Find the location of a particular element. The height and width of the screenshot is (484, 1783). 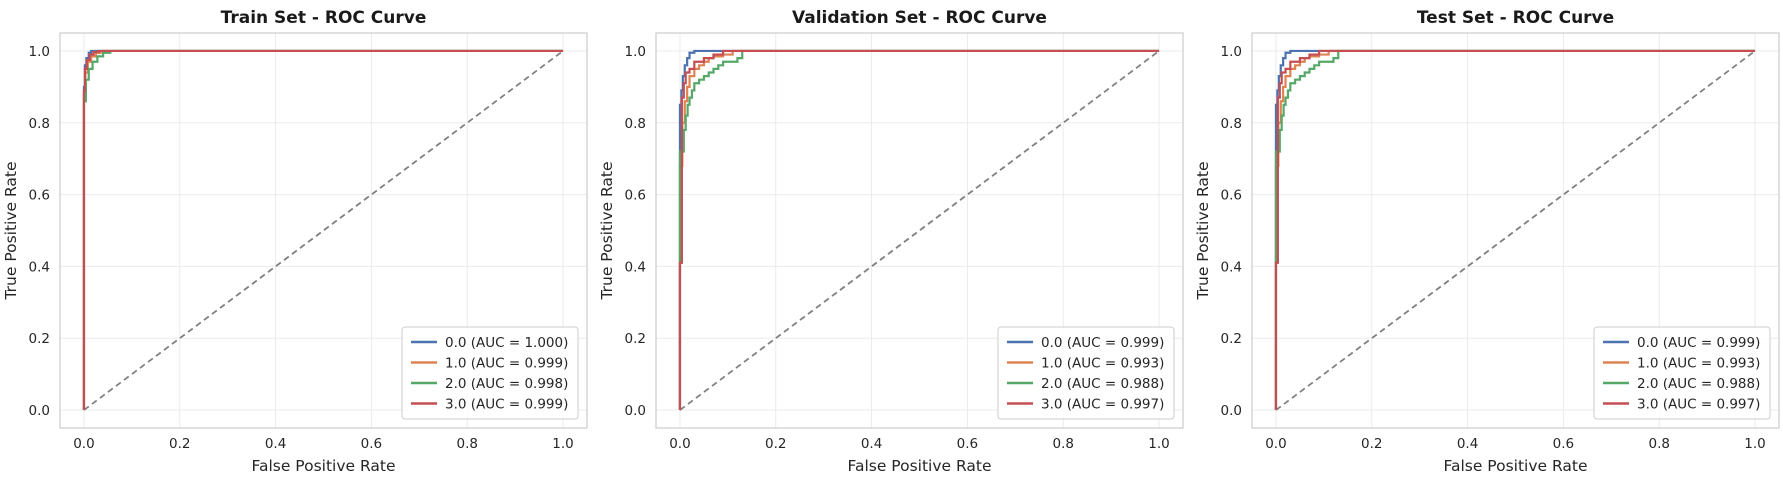

legend-entry-label: 0.0 (AUC = 1.000) is located at coordinates (506, 343).